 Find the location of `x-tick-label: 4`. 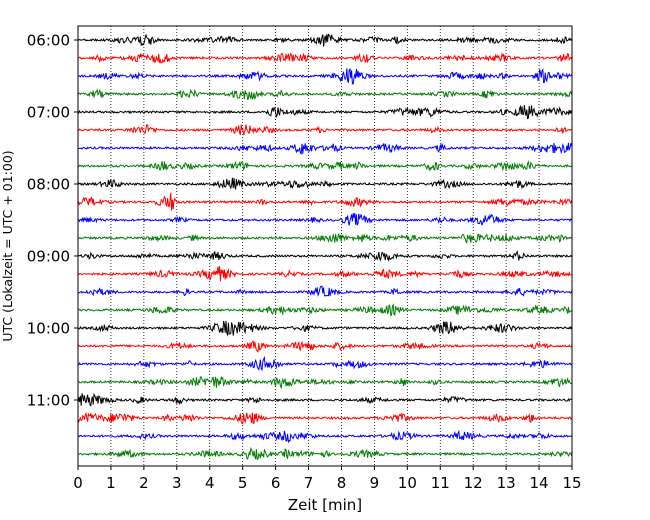

x-tick-label: 4 is located at coordinates (210, 483).